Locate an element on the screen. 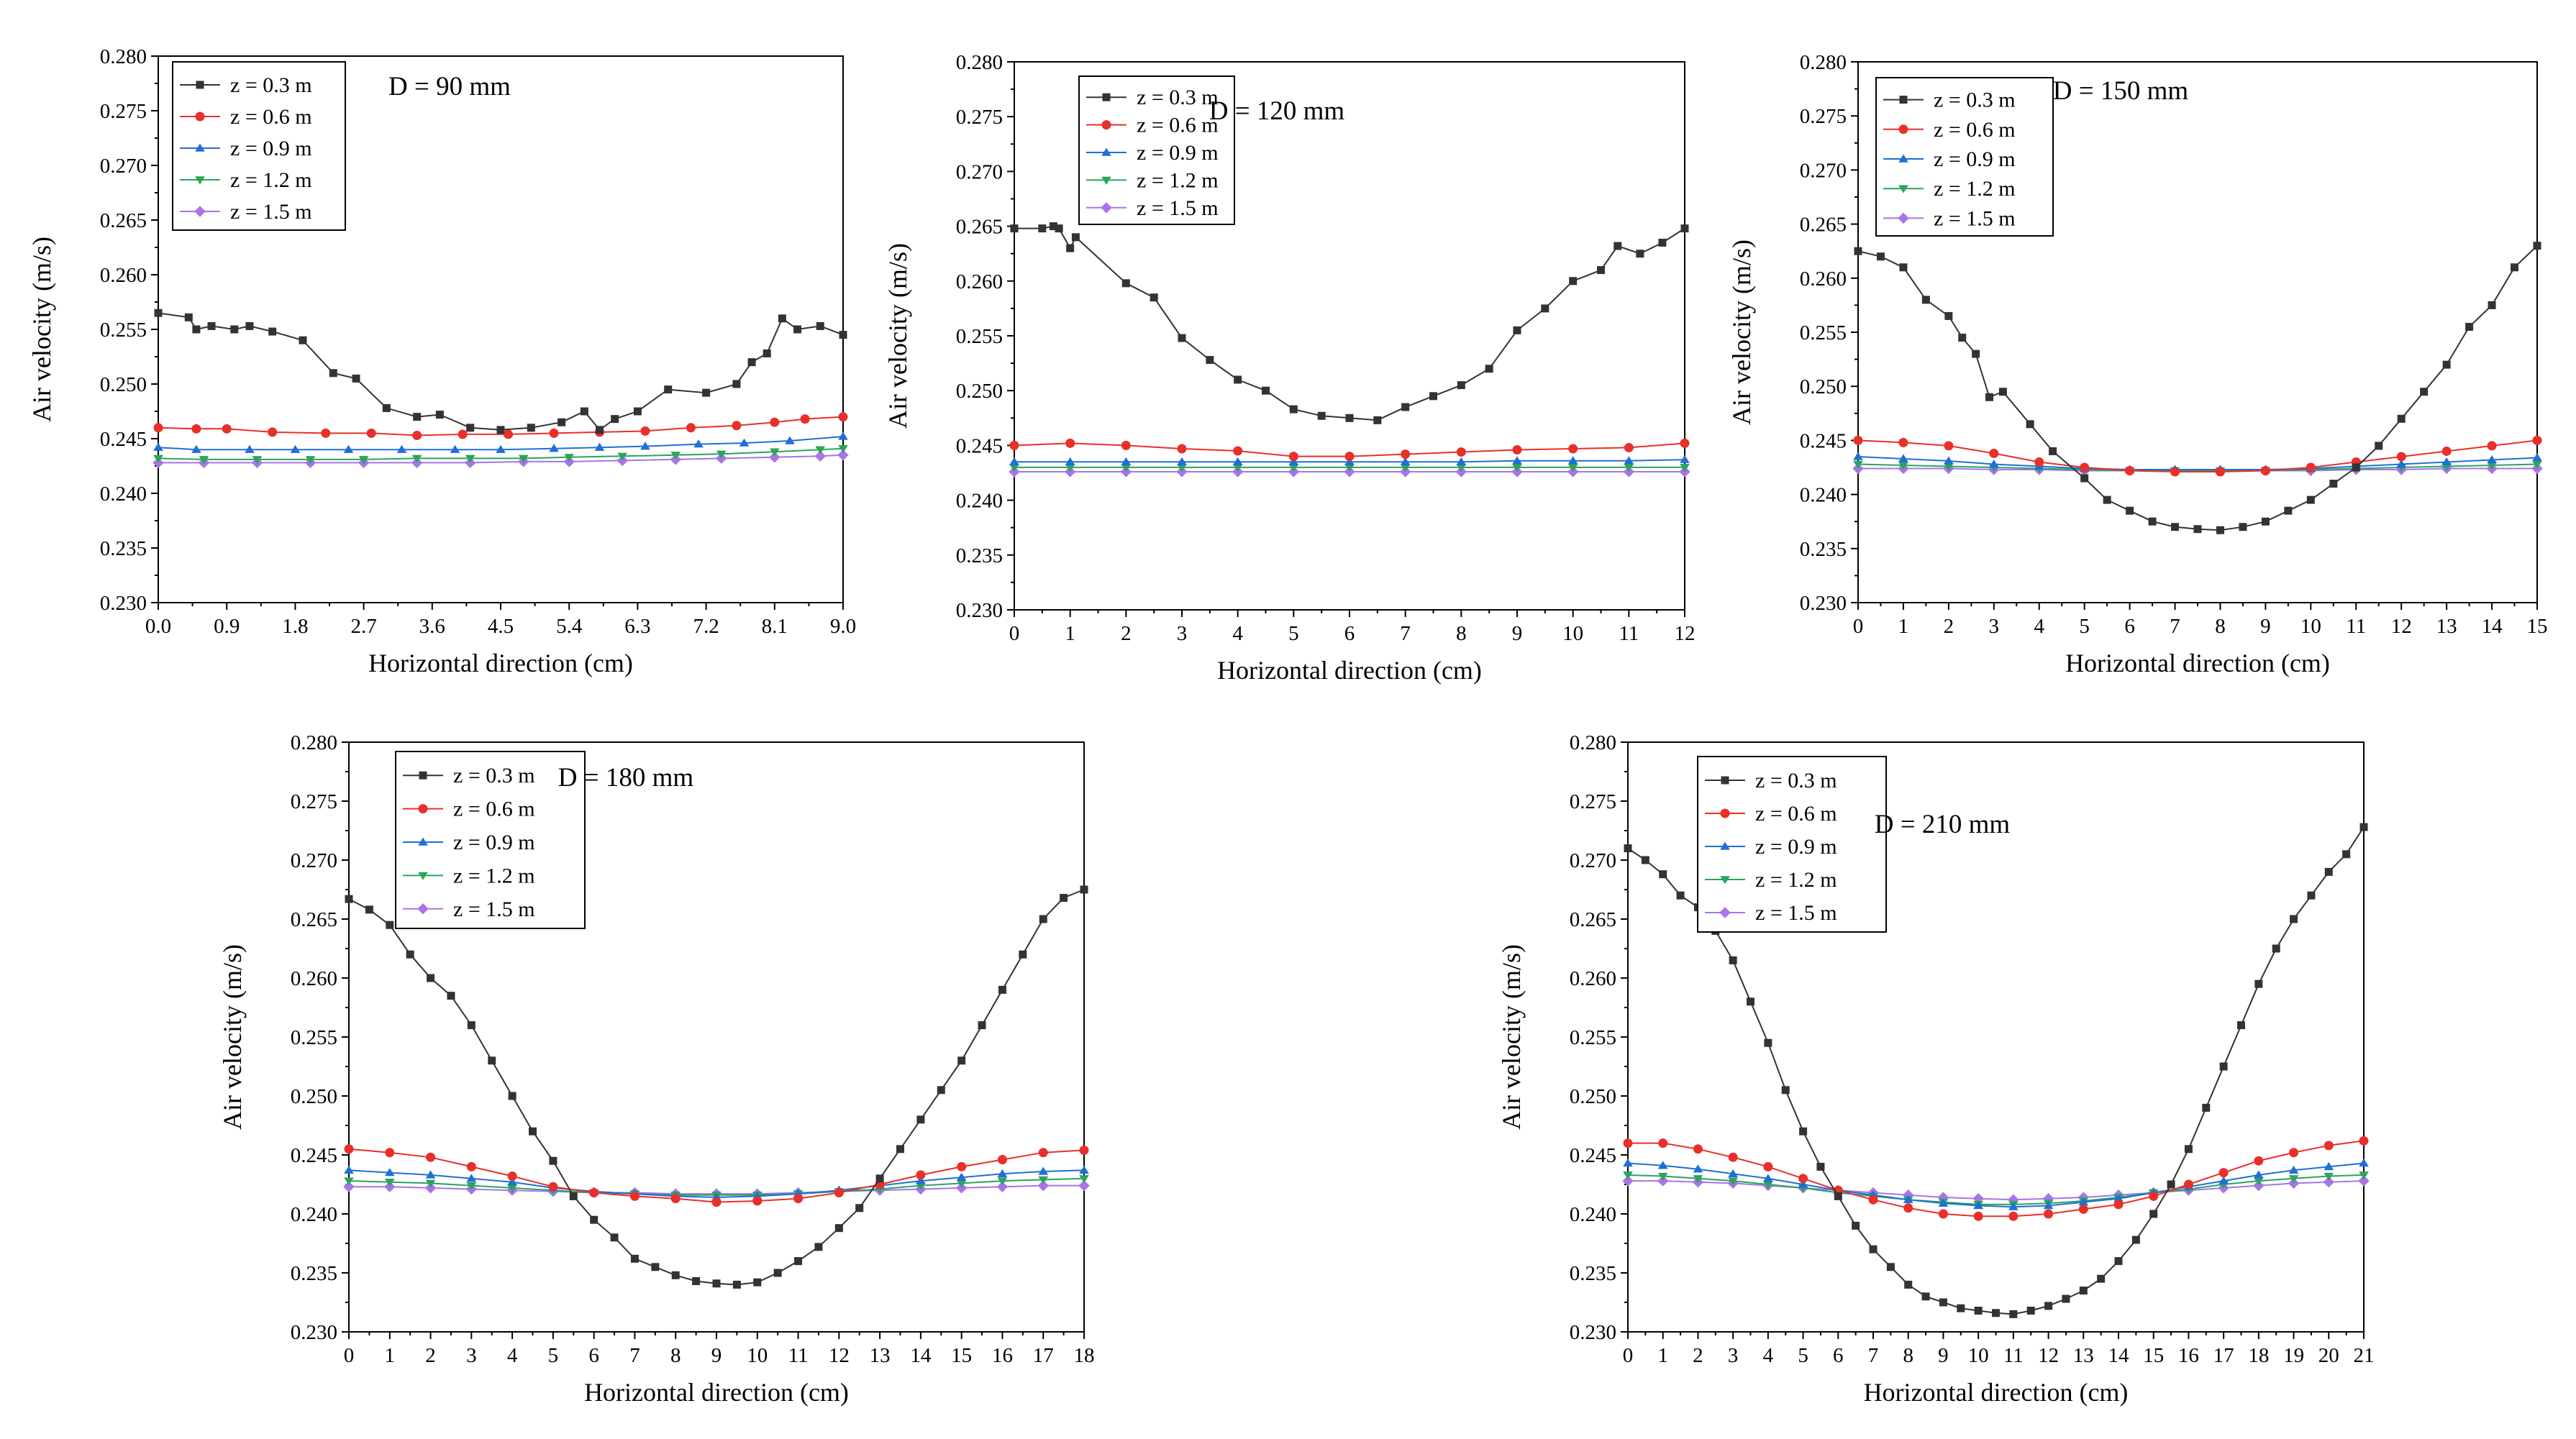  x-tick-label: 6 is located at coordinates (1349, 633).